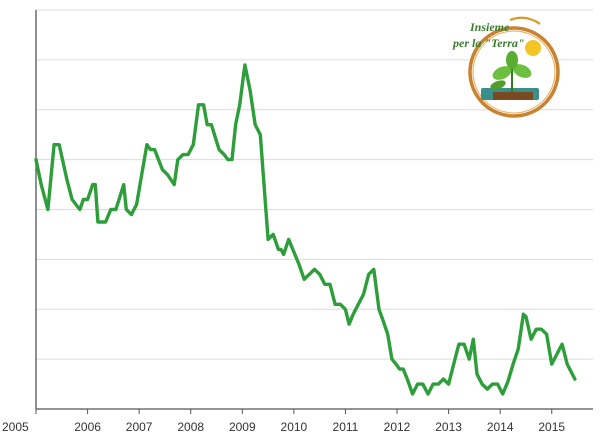  I want to click on wheat-icon, so click(525, 20).